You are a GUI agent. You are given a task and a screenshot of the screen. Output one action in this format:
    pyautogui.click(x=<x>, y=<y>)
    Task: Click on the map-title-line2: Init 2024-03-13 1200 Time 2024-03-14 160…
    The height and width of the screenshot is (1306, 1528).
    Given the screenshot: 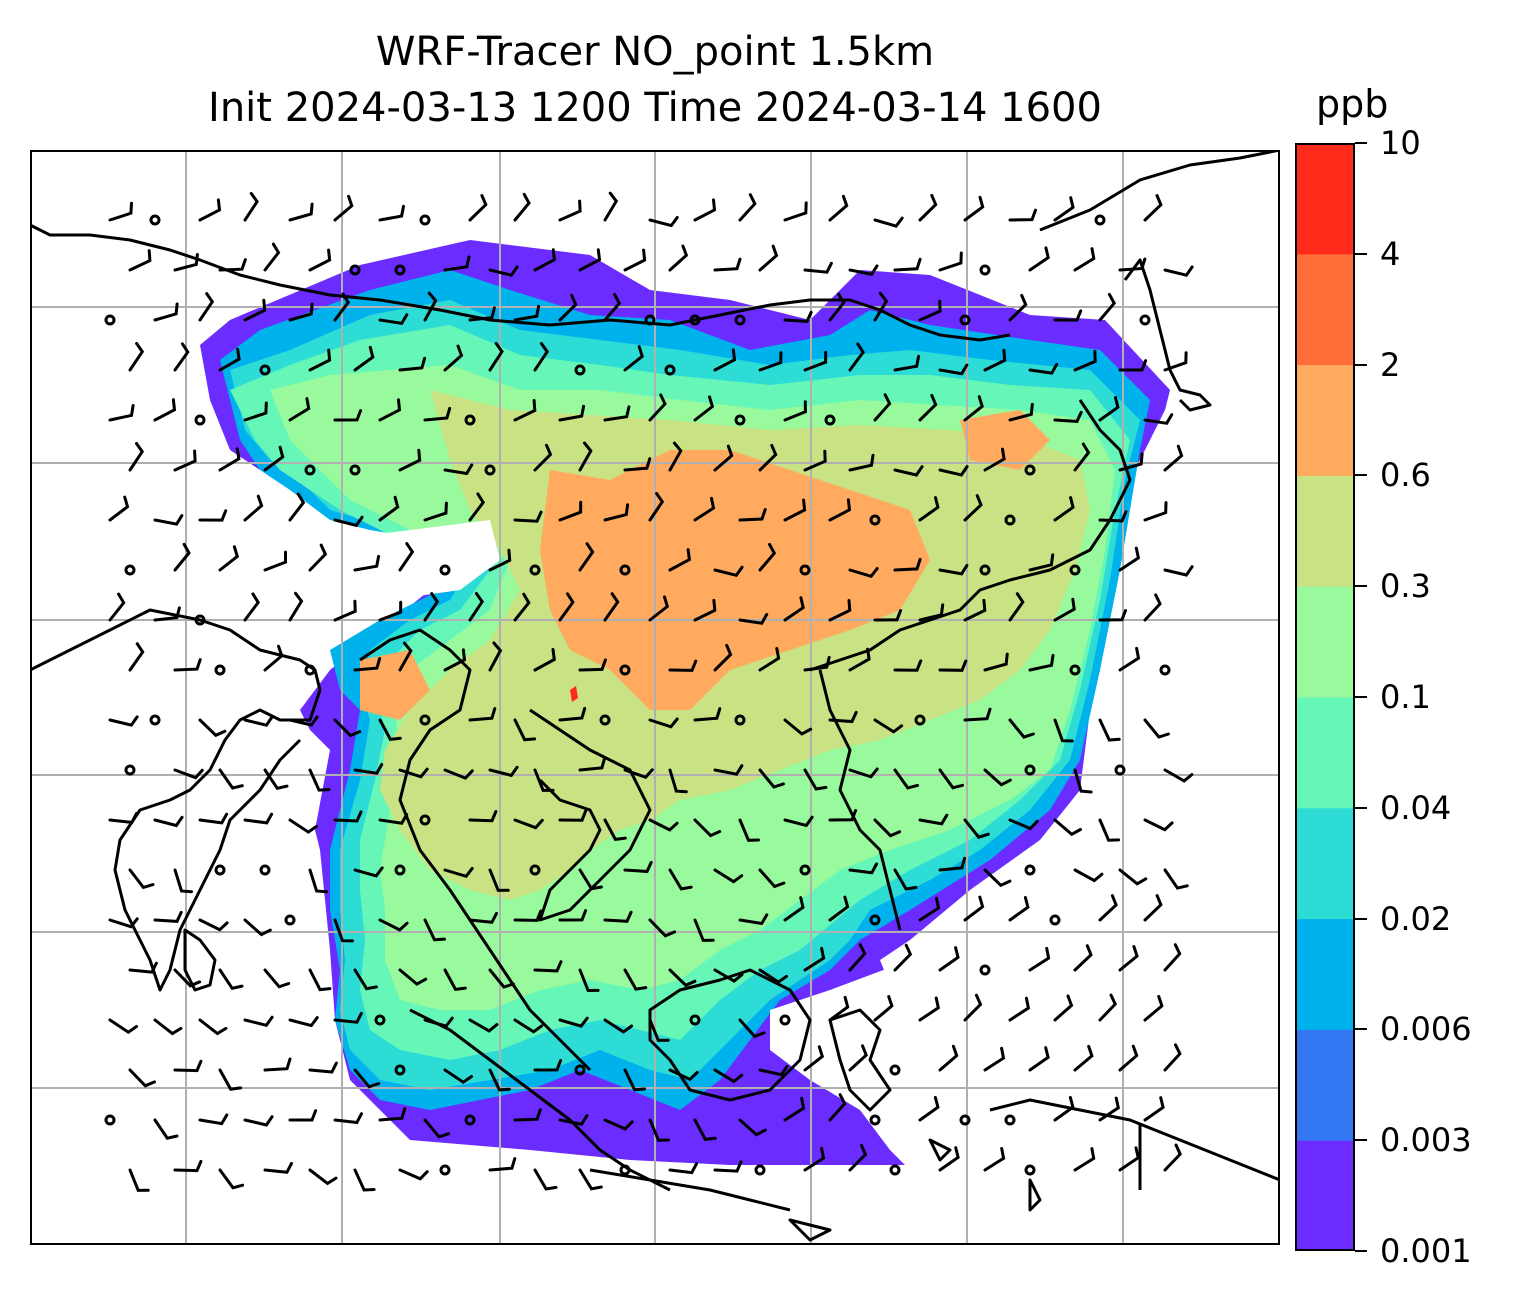 What is the action you would take?
    pyautogui.click(x=655, y=108)
    